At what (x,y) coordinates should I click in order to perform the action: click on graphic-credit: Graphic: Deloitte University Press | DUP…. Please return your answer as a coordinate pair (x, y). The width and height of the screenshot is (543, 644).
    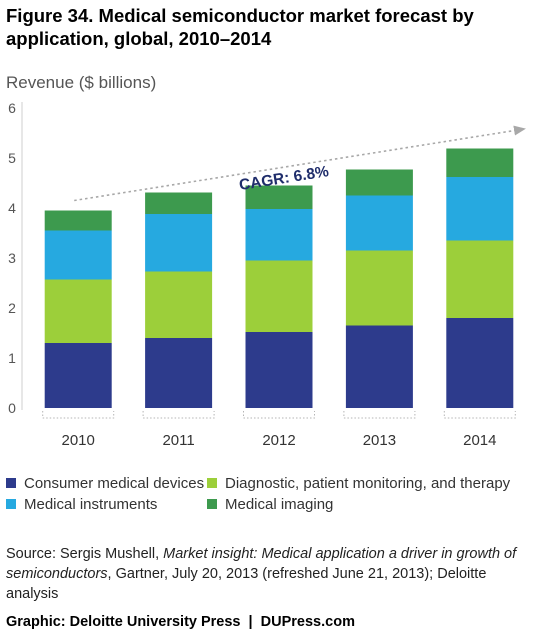
    Looking at the image, I should click on (180, 622).